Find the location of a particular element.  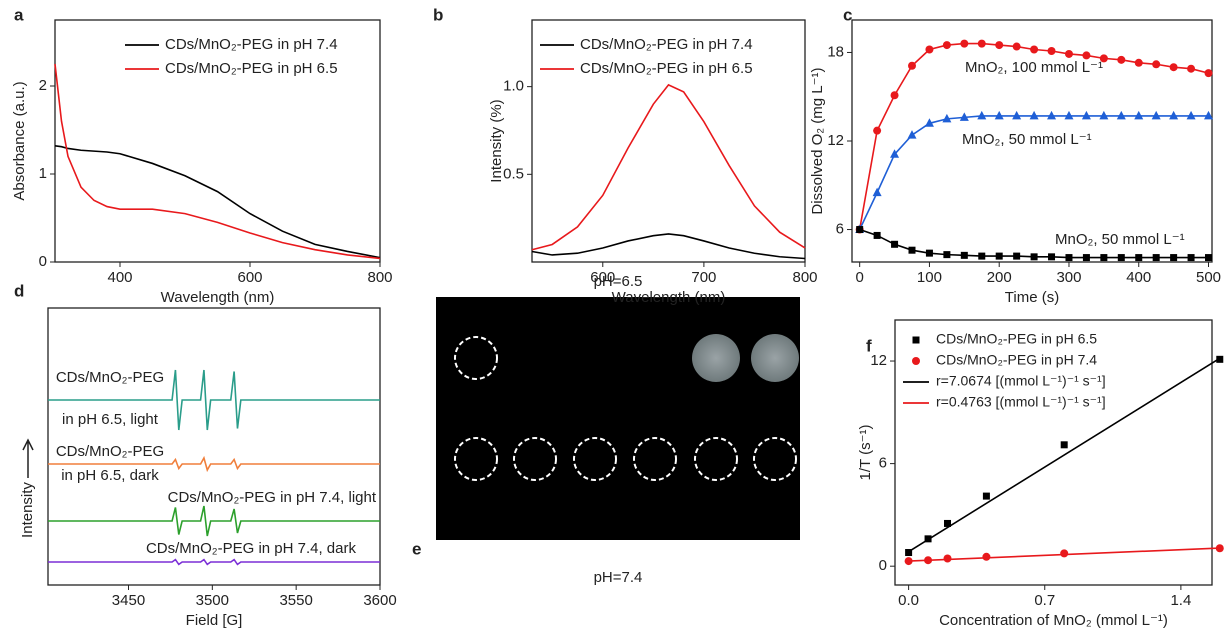

x-tick-label: 3600 is located at coordinates (379, 600).